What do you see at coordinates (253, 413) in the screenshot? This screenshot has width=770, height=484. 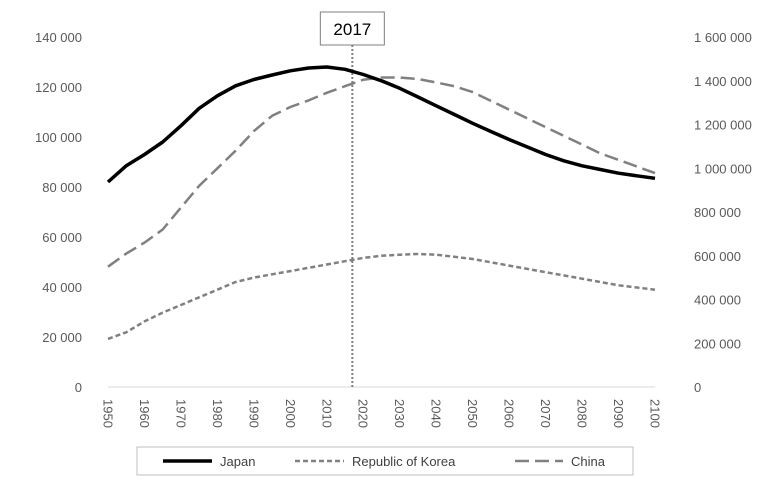 I see `x-axis-tick-label: 1990` at bounding box center [253, 413].